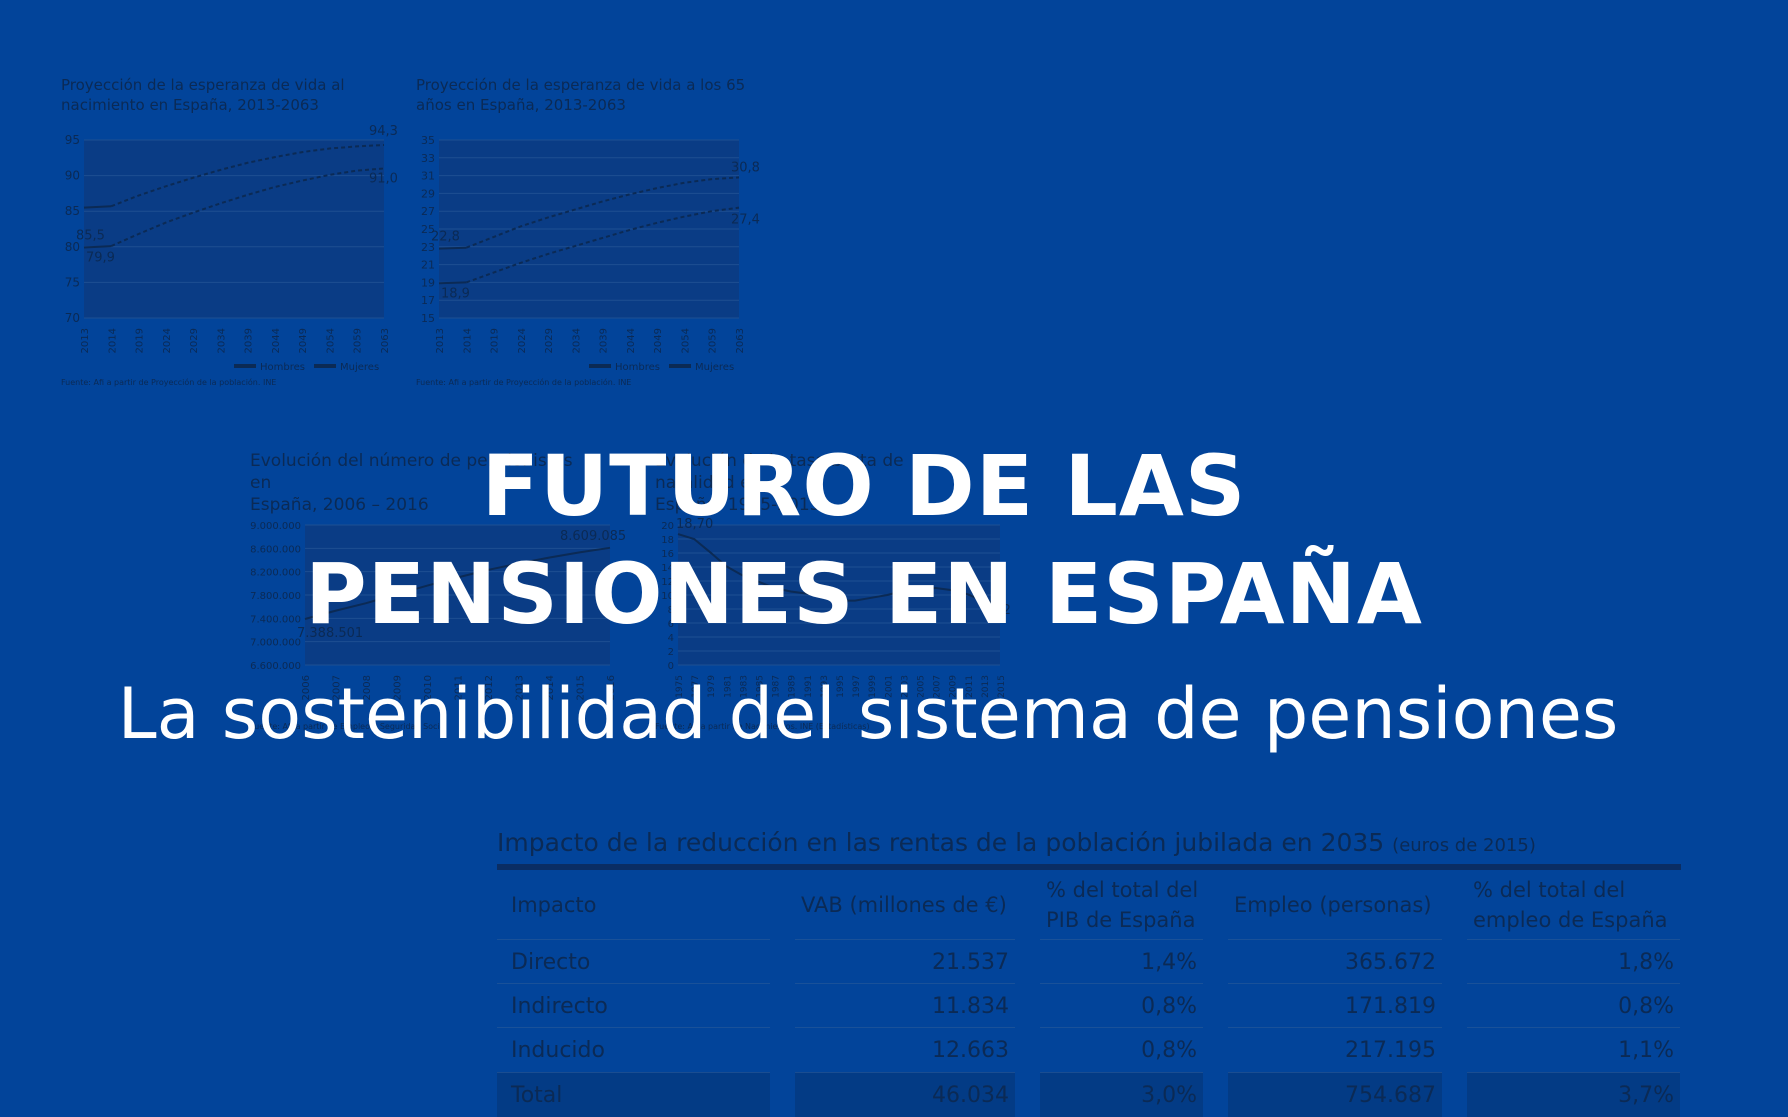  Describe the element at coordinates (521, 105) in the screenshot. I see `chart-2-title-line2: años en España, 2013-2063` at that location.